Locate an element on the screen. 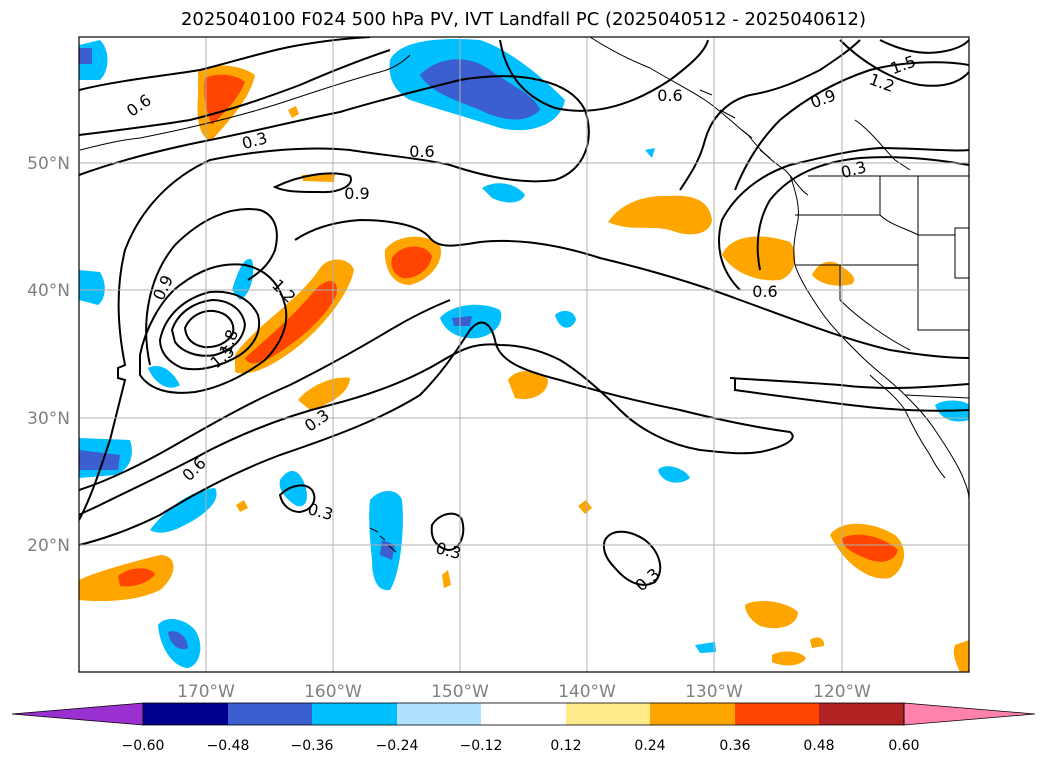 This screenshot has height=765, width=1047. alaska-coast is located at coordinates (699, 116).